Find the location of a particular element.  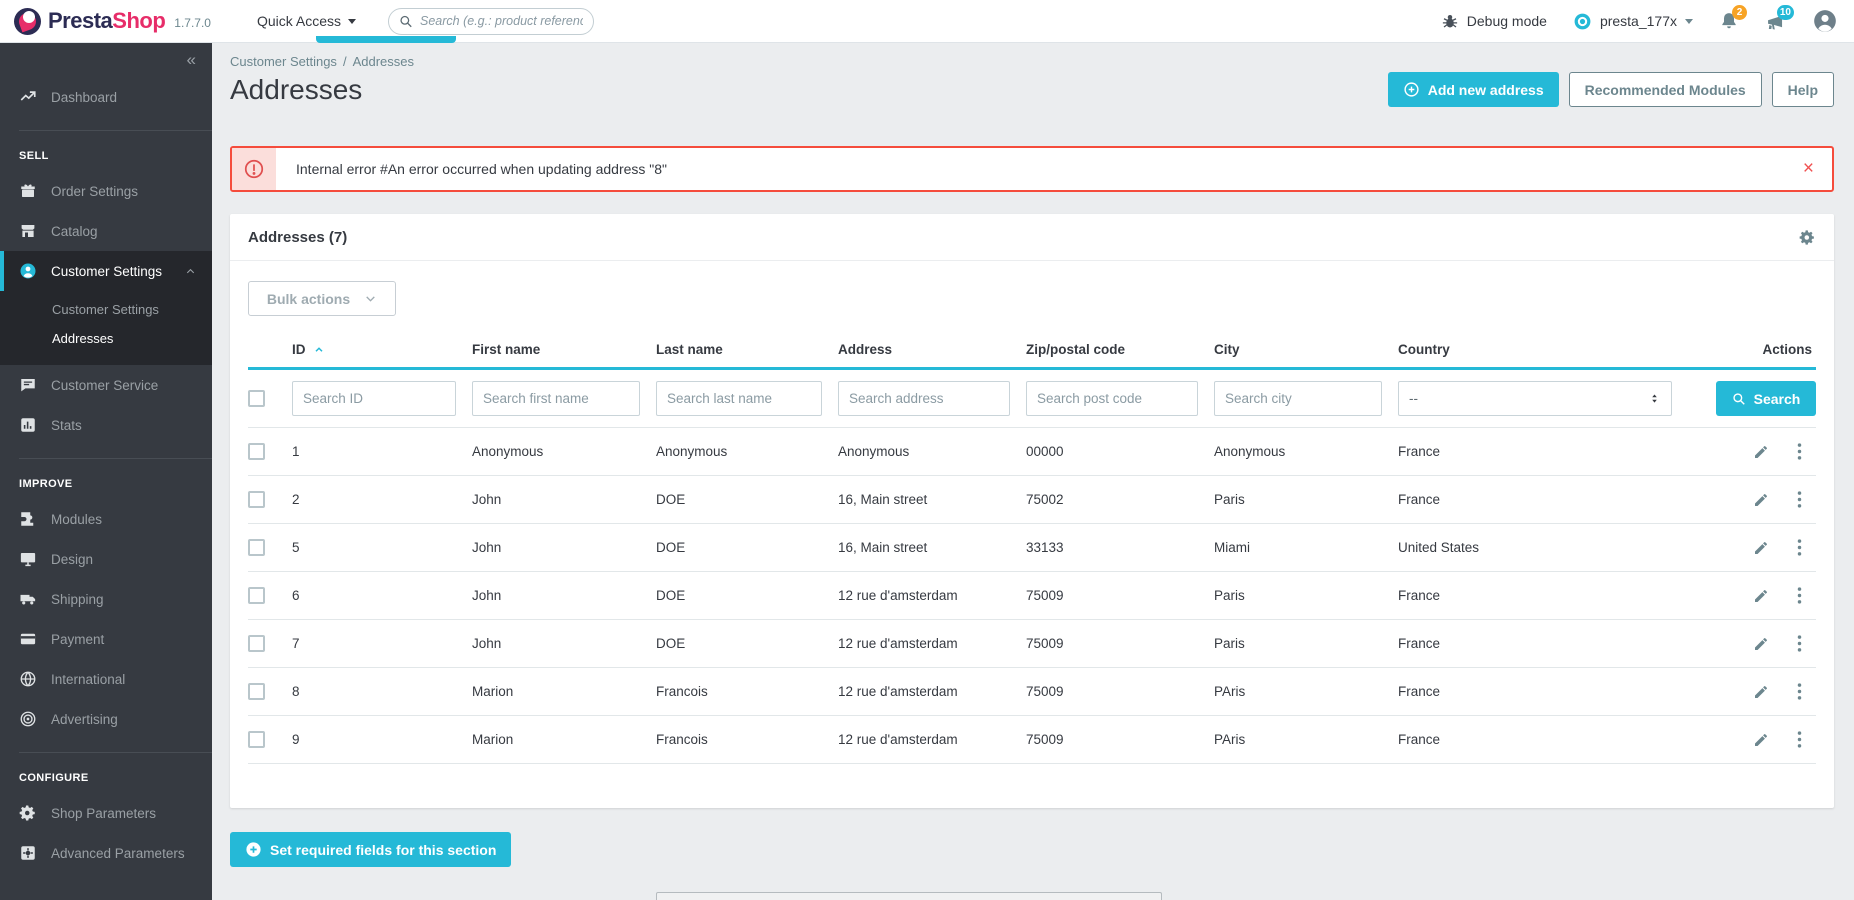

set-required-fields-button: Set required fields for this section is located at coordinates (371, 849).